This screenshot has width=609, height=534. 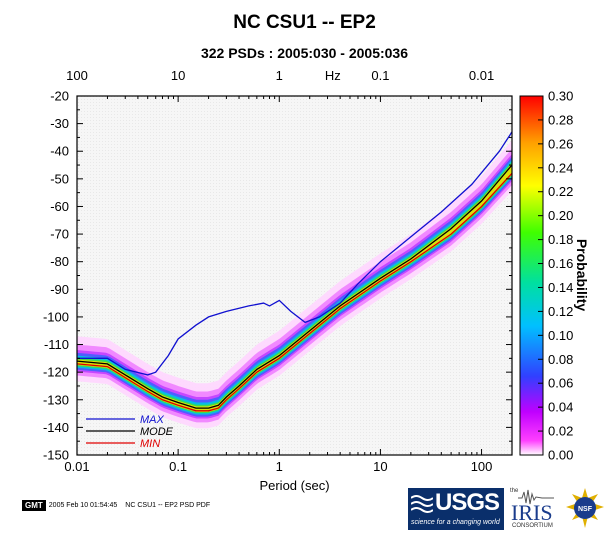 I want to click on y-tick-label: -50, so click(x=59, y=178).